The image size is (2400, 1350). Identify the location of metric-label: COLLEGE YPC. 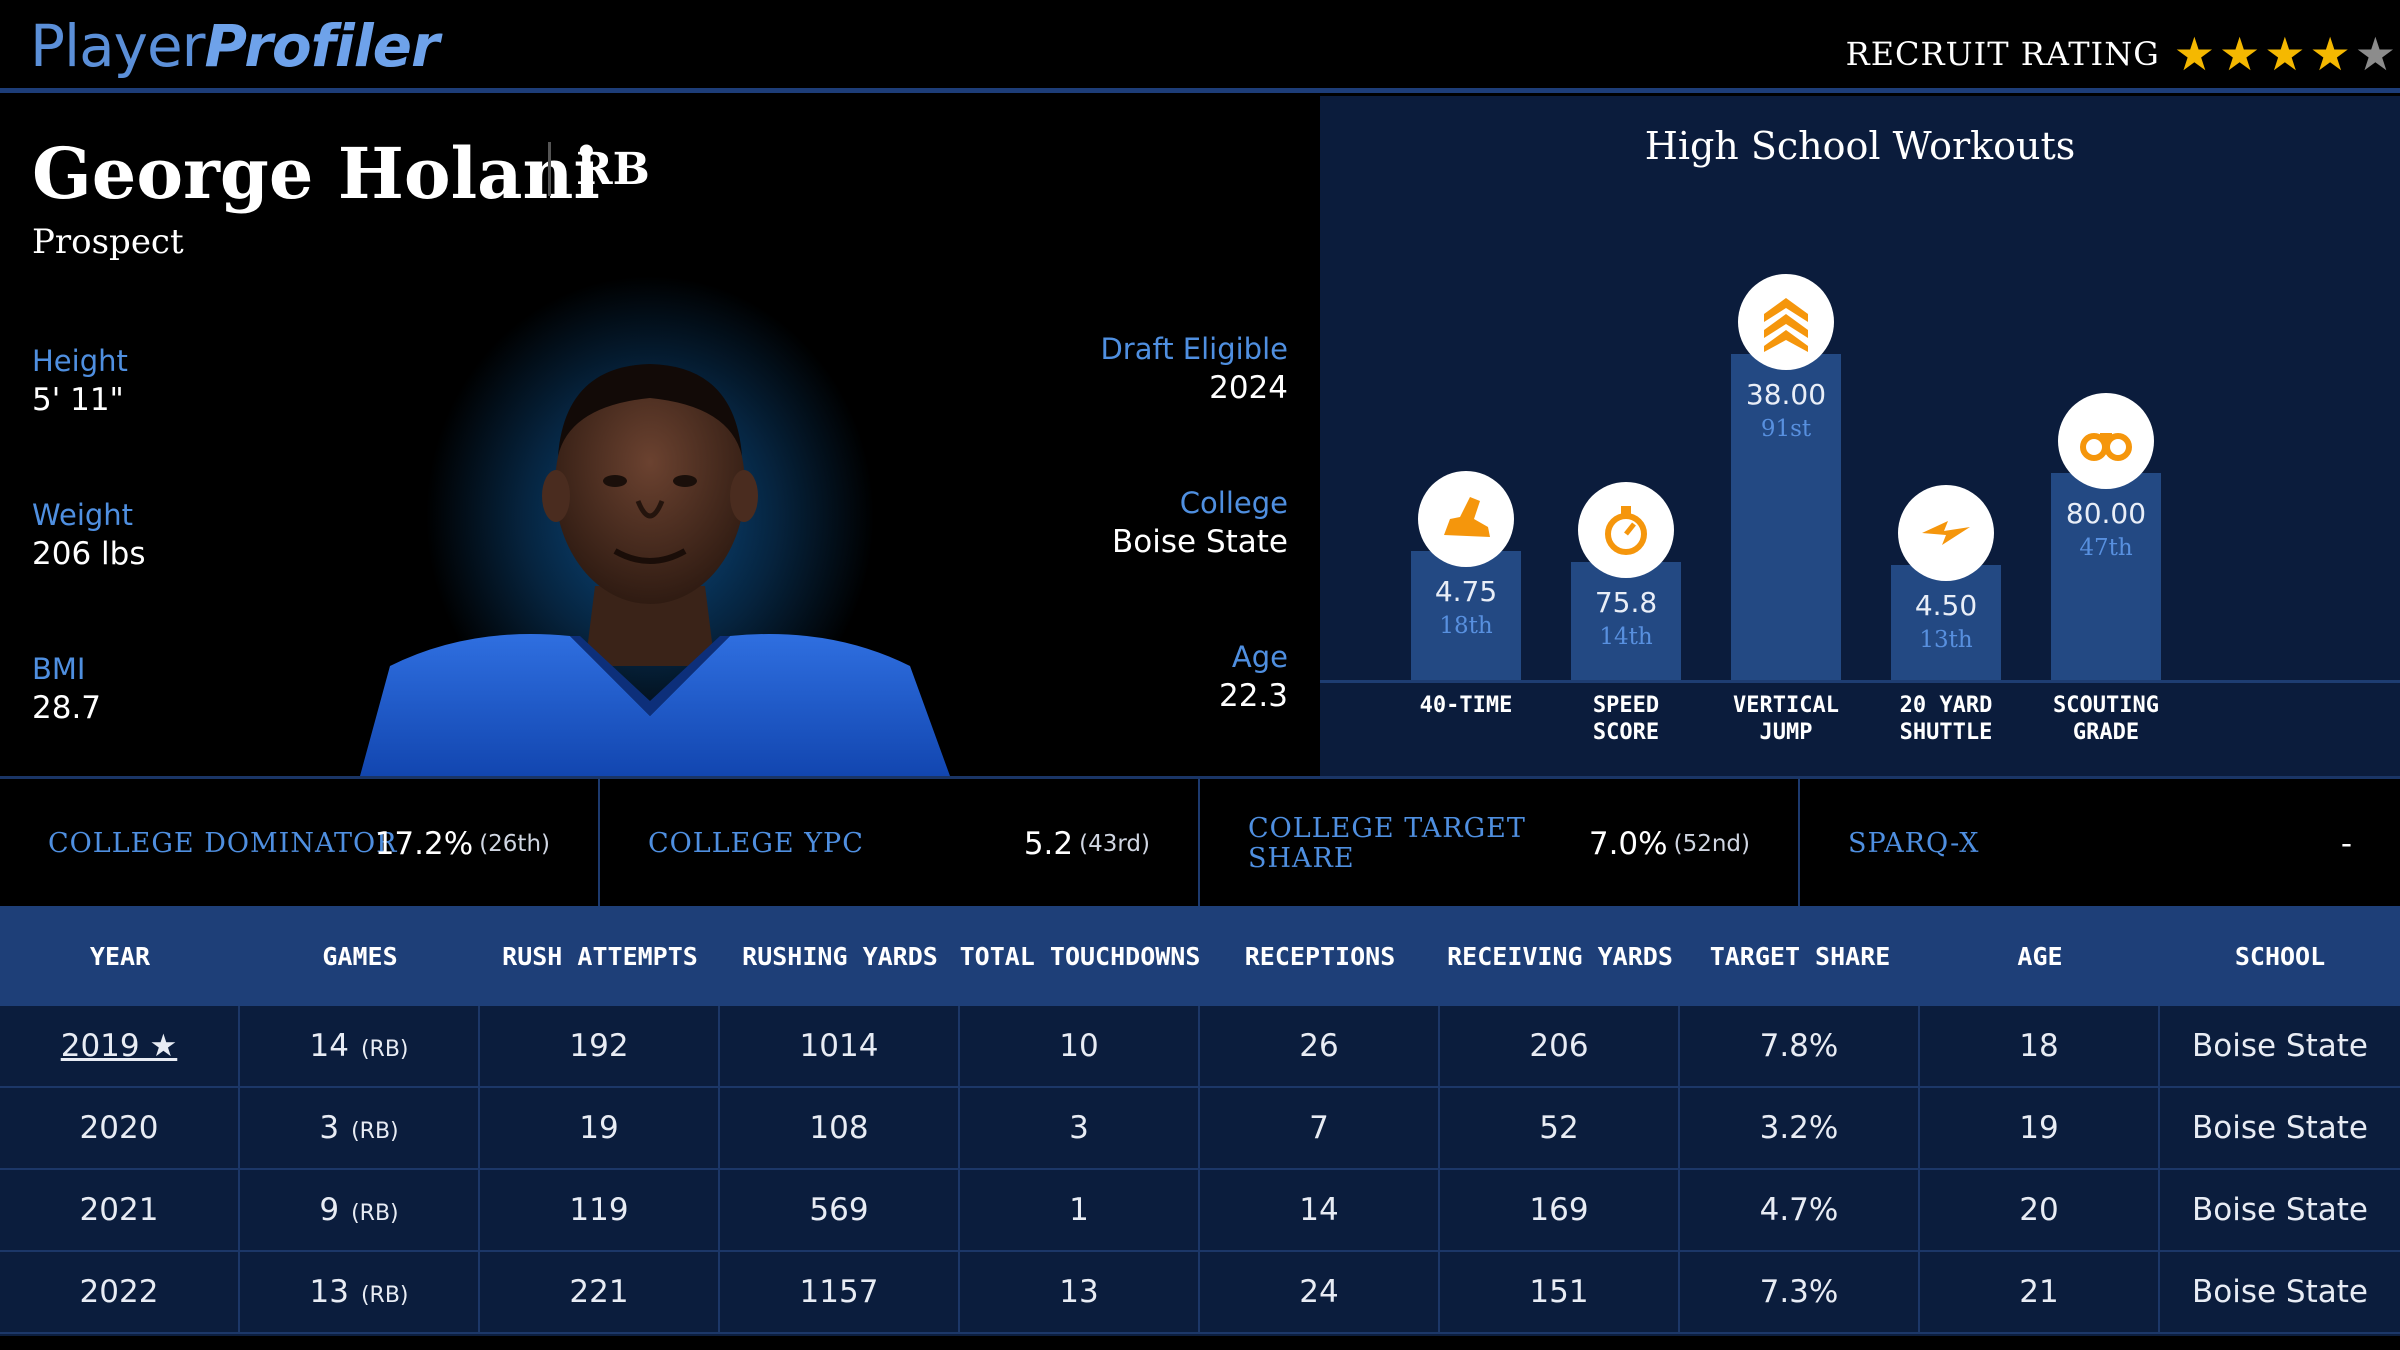
(756, 843).